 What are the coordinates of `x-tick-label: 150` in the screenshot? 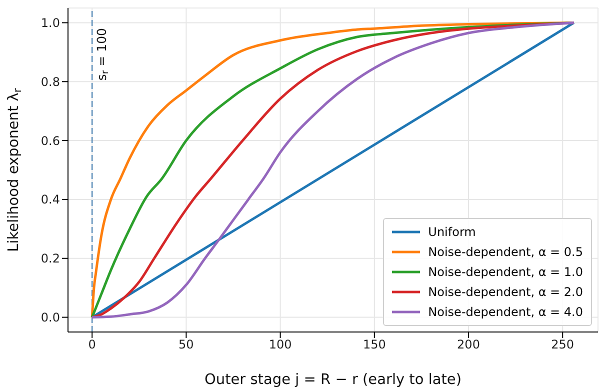 It's located at (374, 345).